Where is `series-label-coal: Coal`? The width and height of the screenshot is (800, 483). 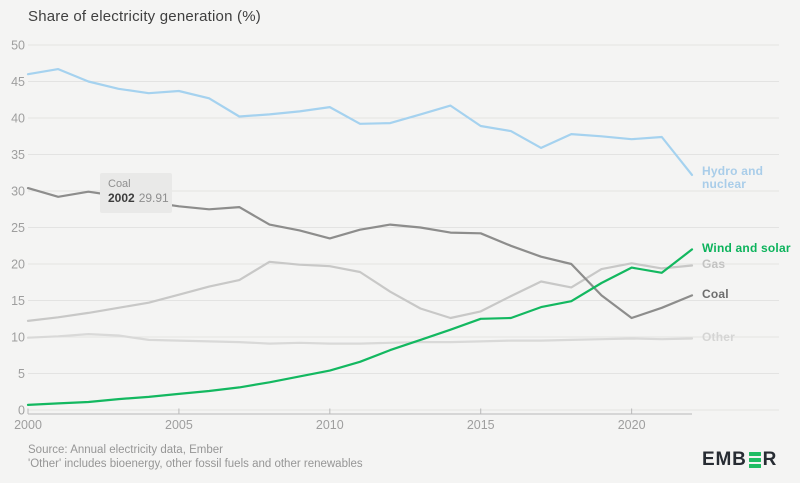
series-label-coal: Coal is located at coordinates (715, 294).